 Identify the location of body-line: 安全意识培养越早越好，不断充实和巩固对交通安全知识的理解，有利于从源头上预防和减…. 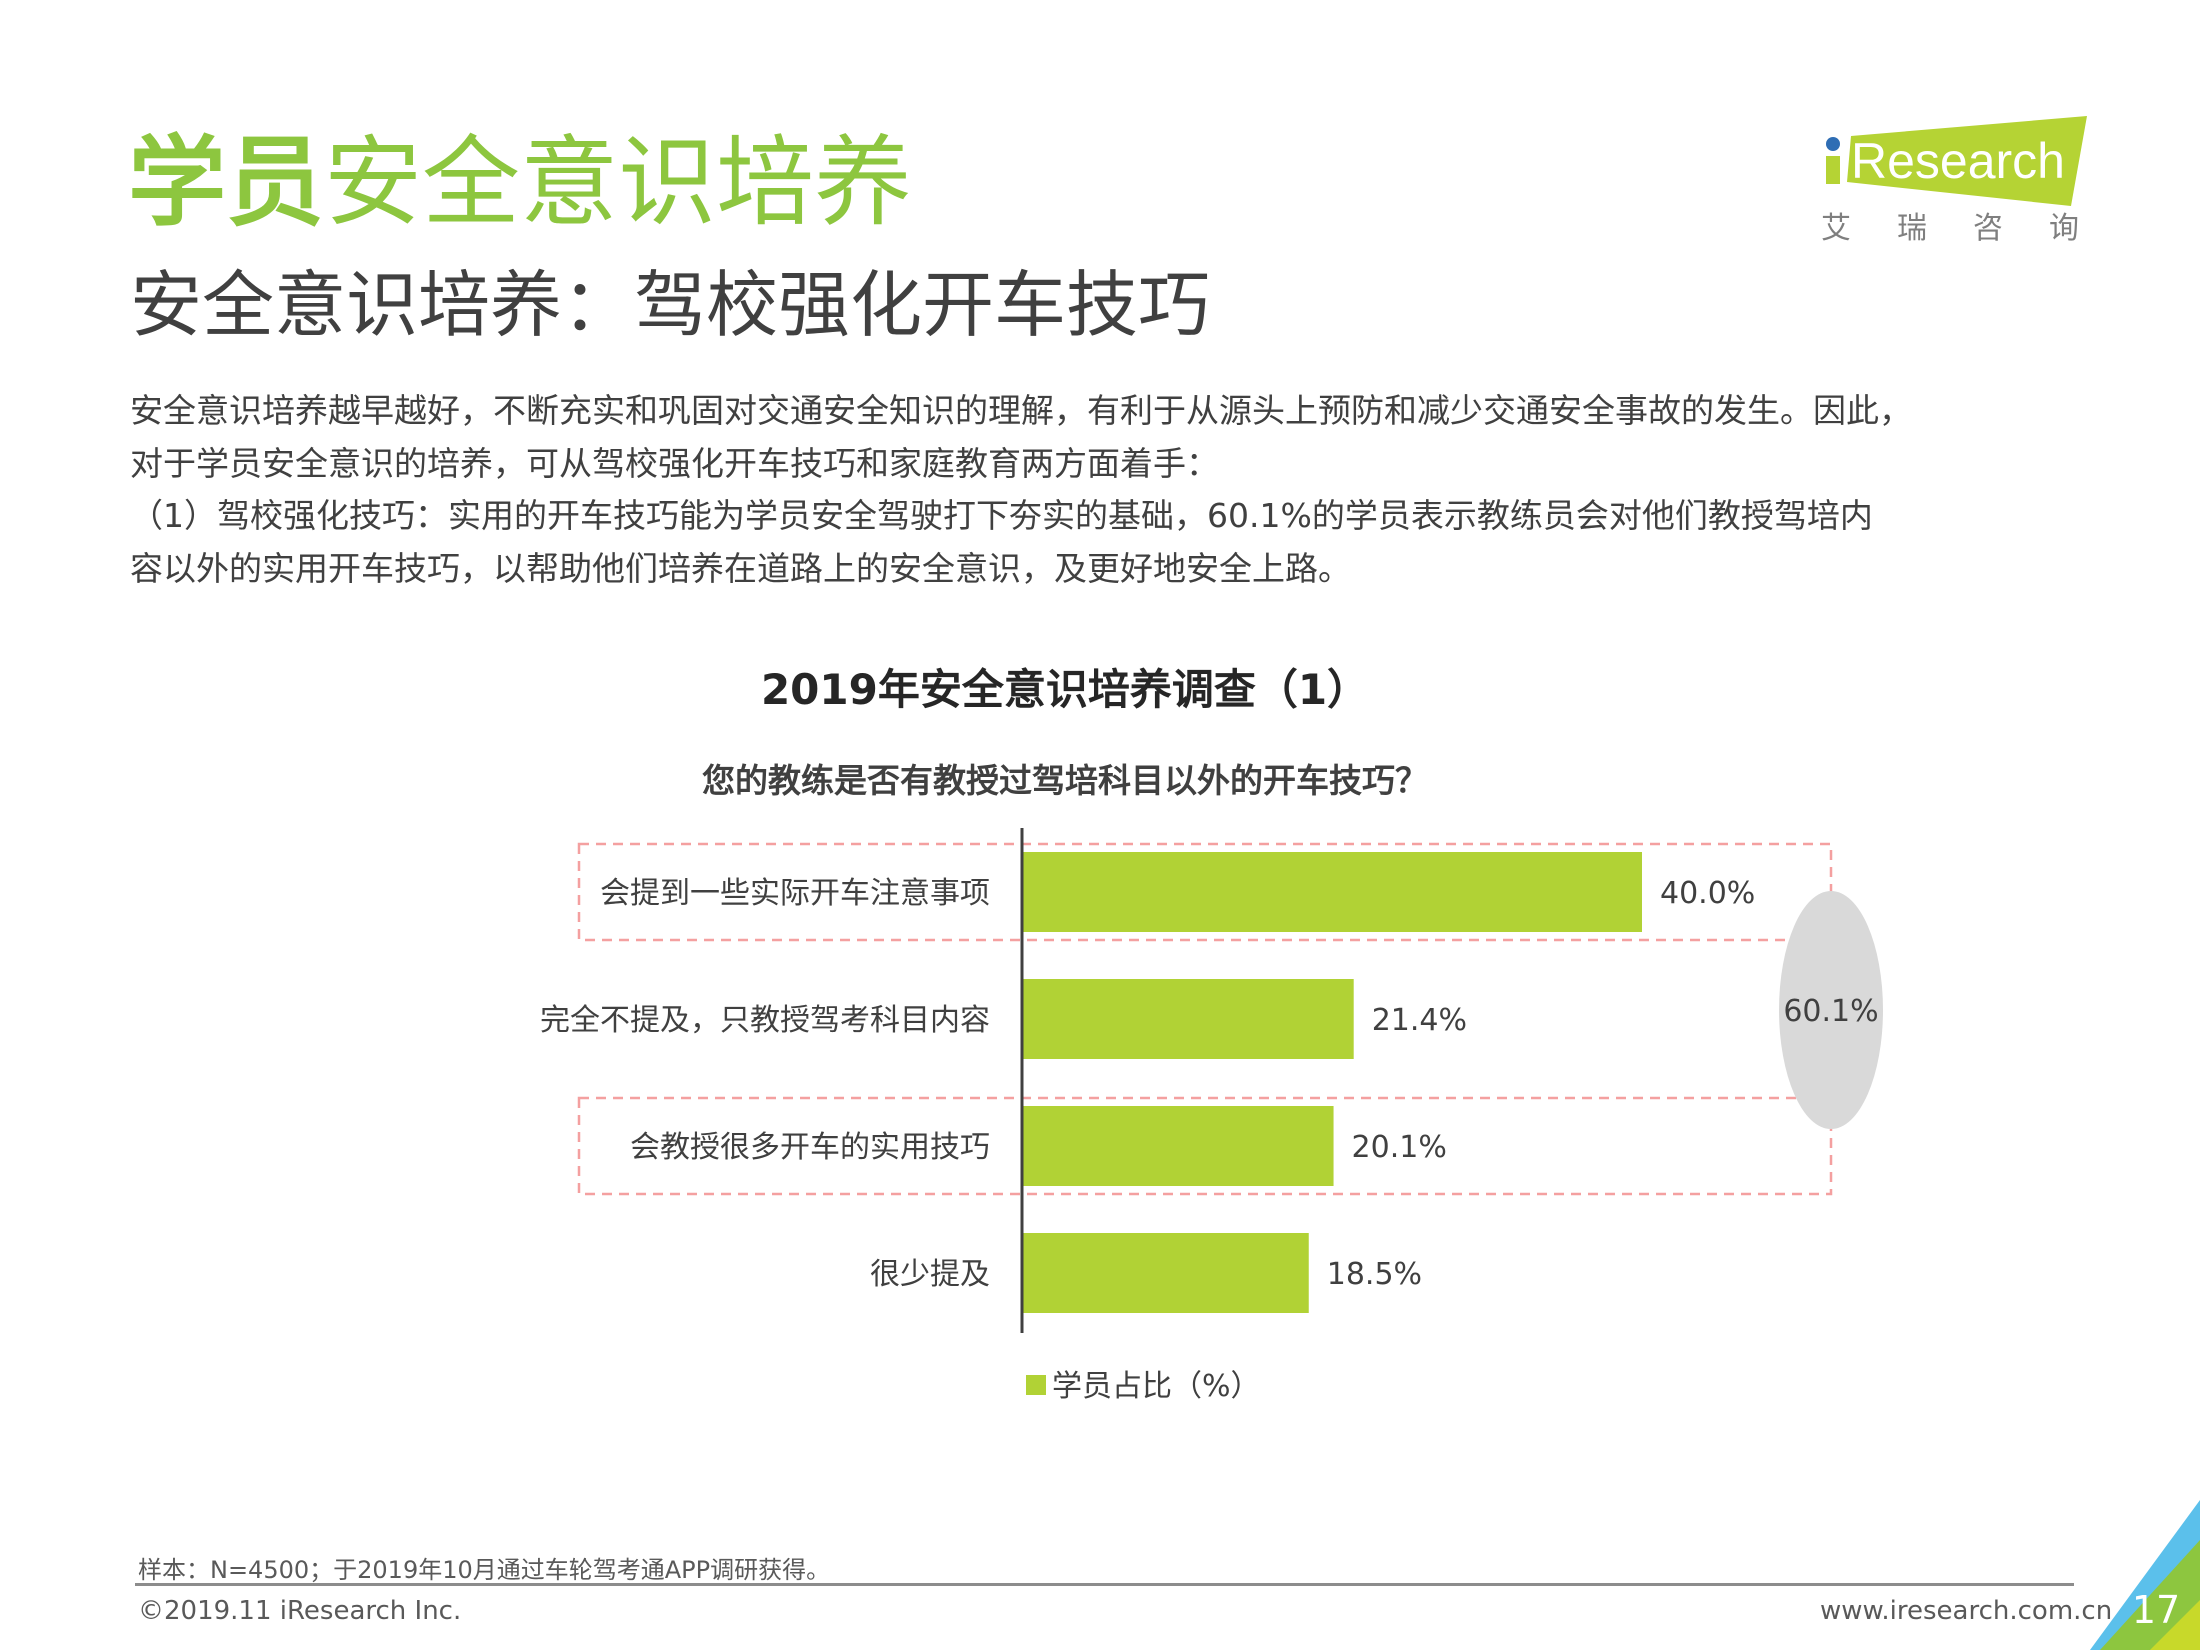
(1021, 410).